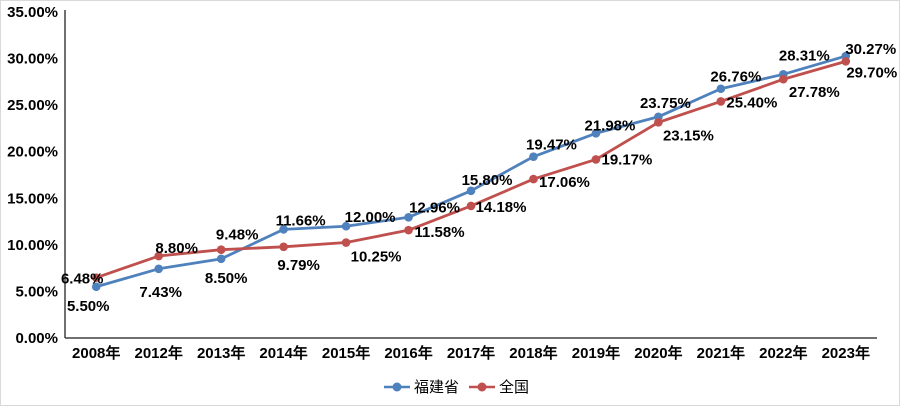  I want to click on data-point-label-全国: 14.18%, so click(501, 207).